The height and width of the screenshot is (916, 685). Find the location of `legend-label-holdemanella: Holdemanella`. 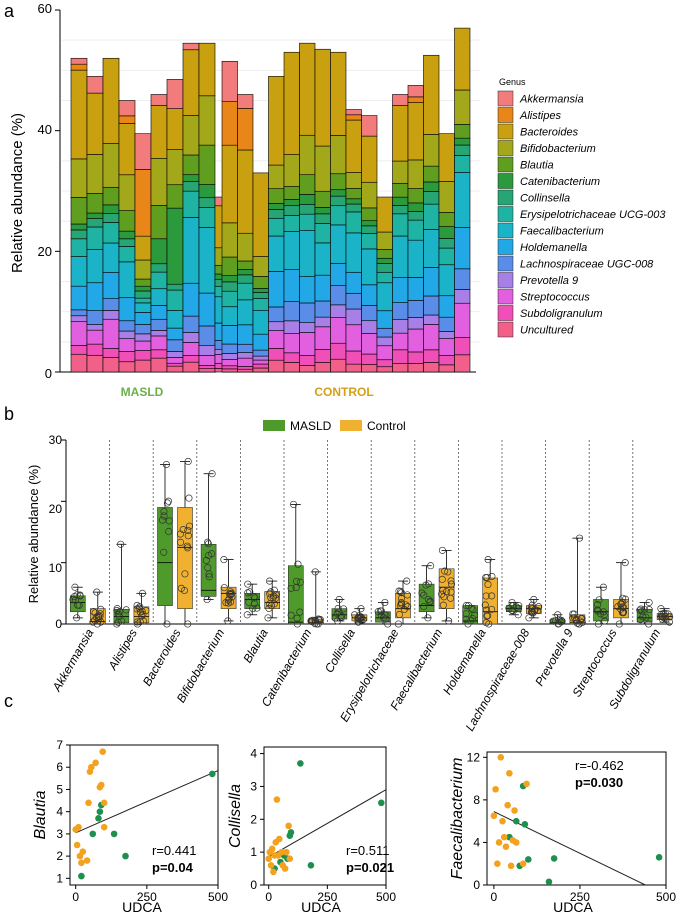

legend-label-holdemanella: Holdemanella is located at coordinates (553, 248).